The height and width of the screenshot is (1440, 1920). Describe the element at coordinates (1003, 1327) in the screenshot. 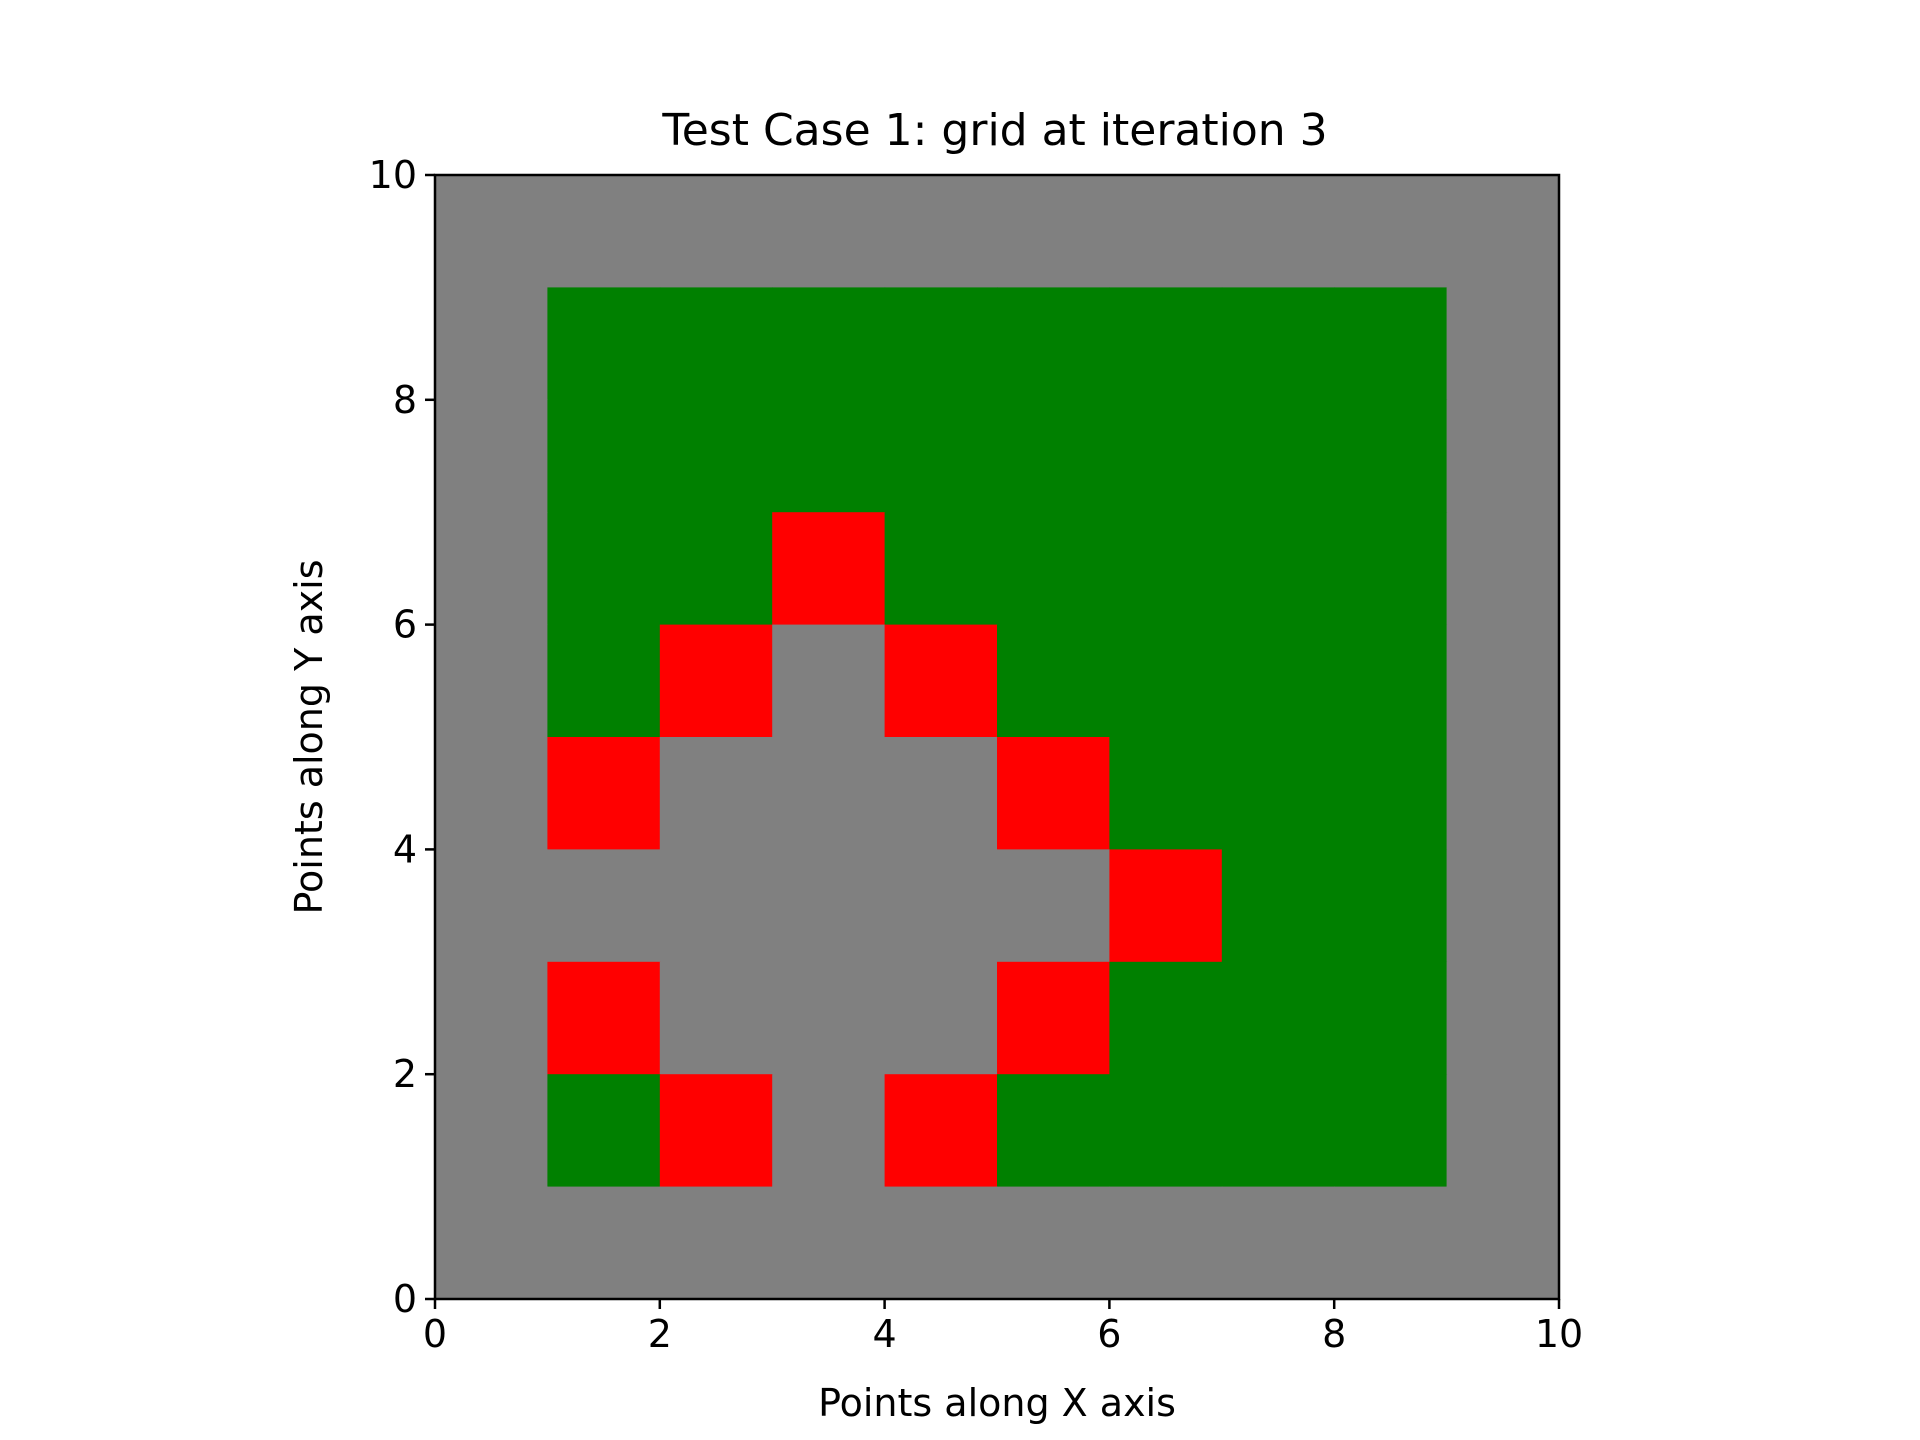

I see `x-axis-ticks: 0 2 4 6 8 10` at that location.